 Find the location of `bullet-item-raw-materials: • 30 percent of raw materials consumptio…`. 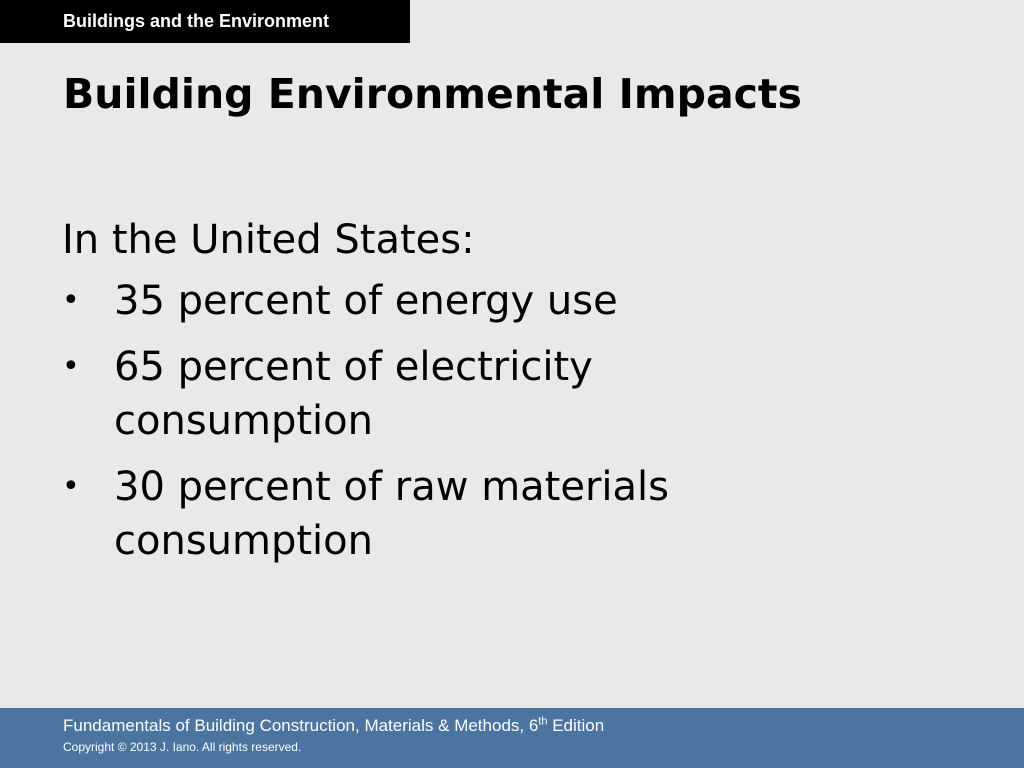

bullet-item-raw-materials: • 30 percent of raw materials consumptio… is located at coordinates (512, 514).